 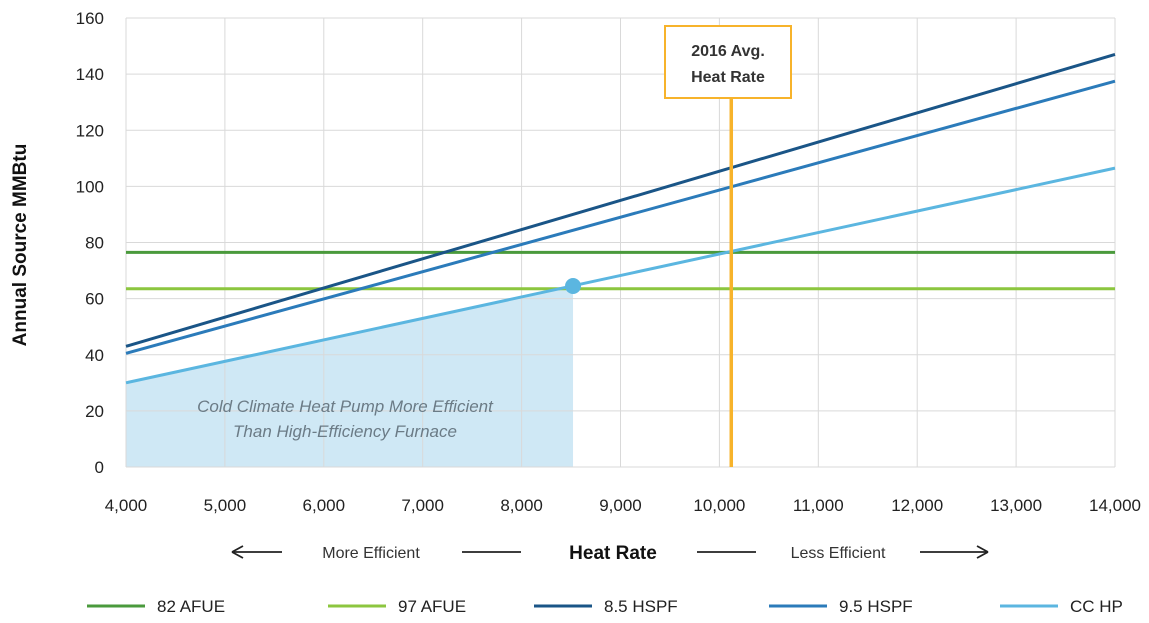 I want to click on y-tick-label-6: 120, so click(x=90, y=130).